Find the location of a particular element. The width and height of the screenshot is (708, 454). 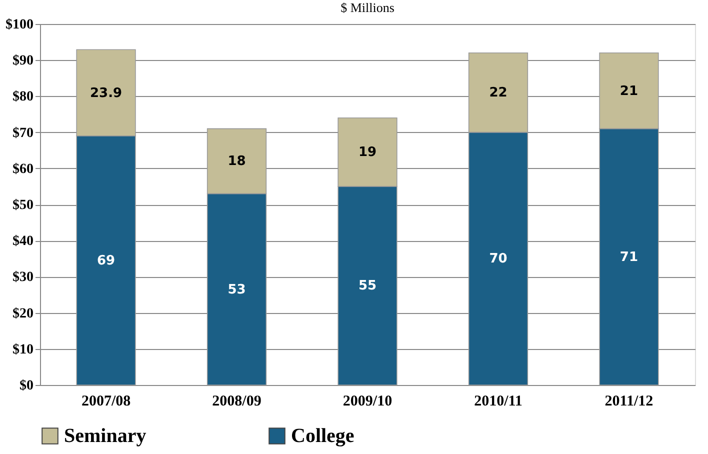

y-tick-label: $40 is located at coordinates (23, 242).